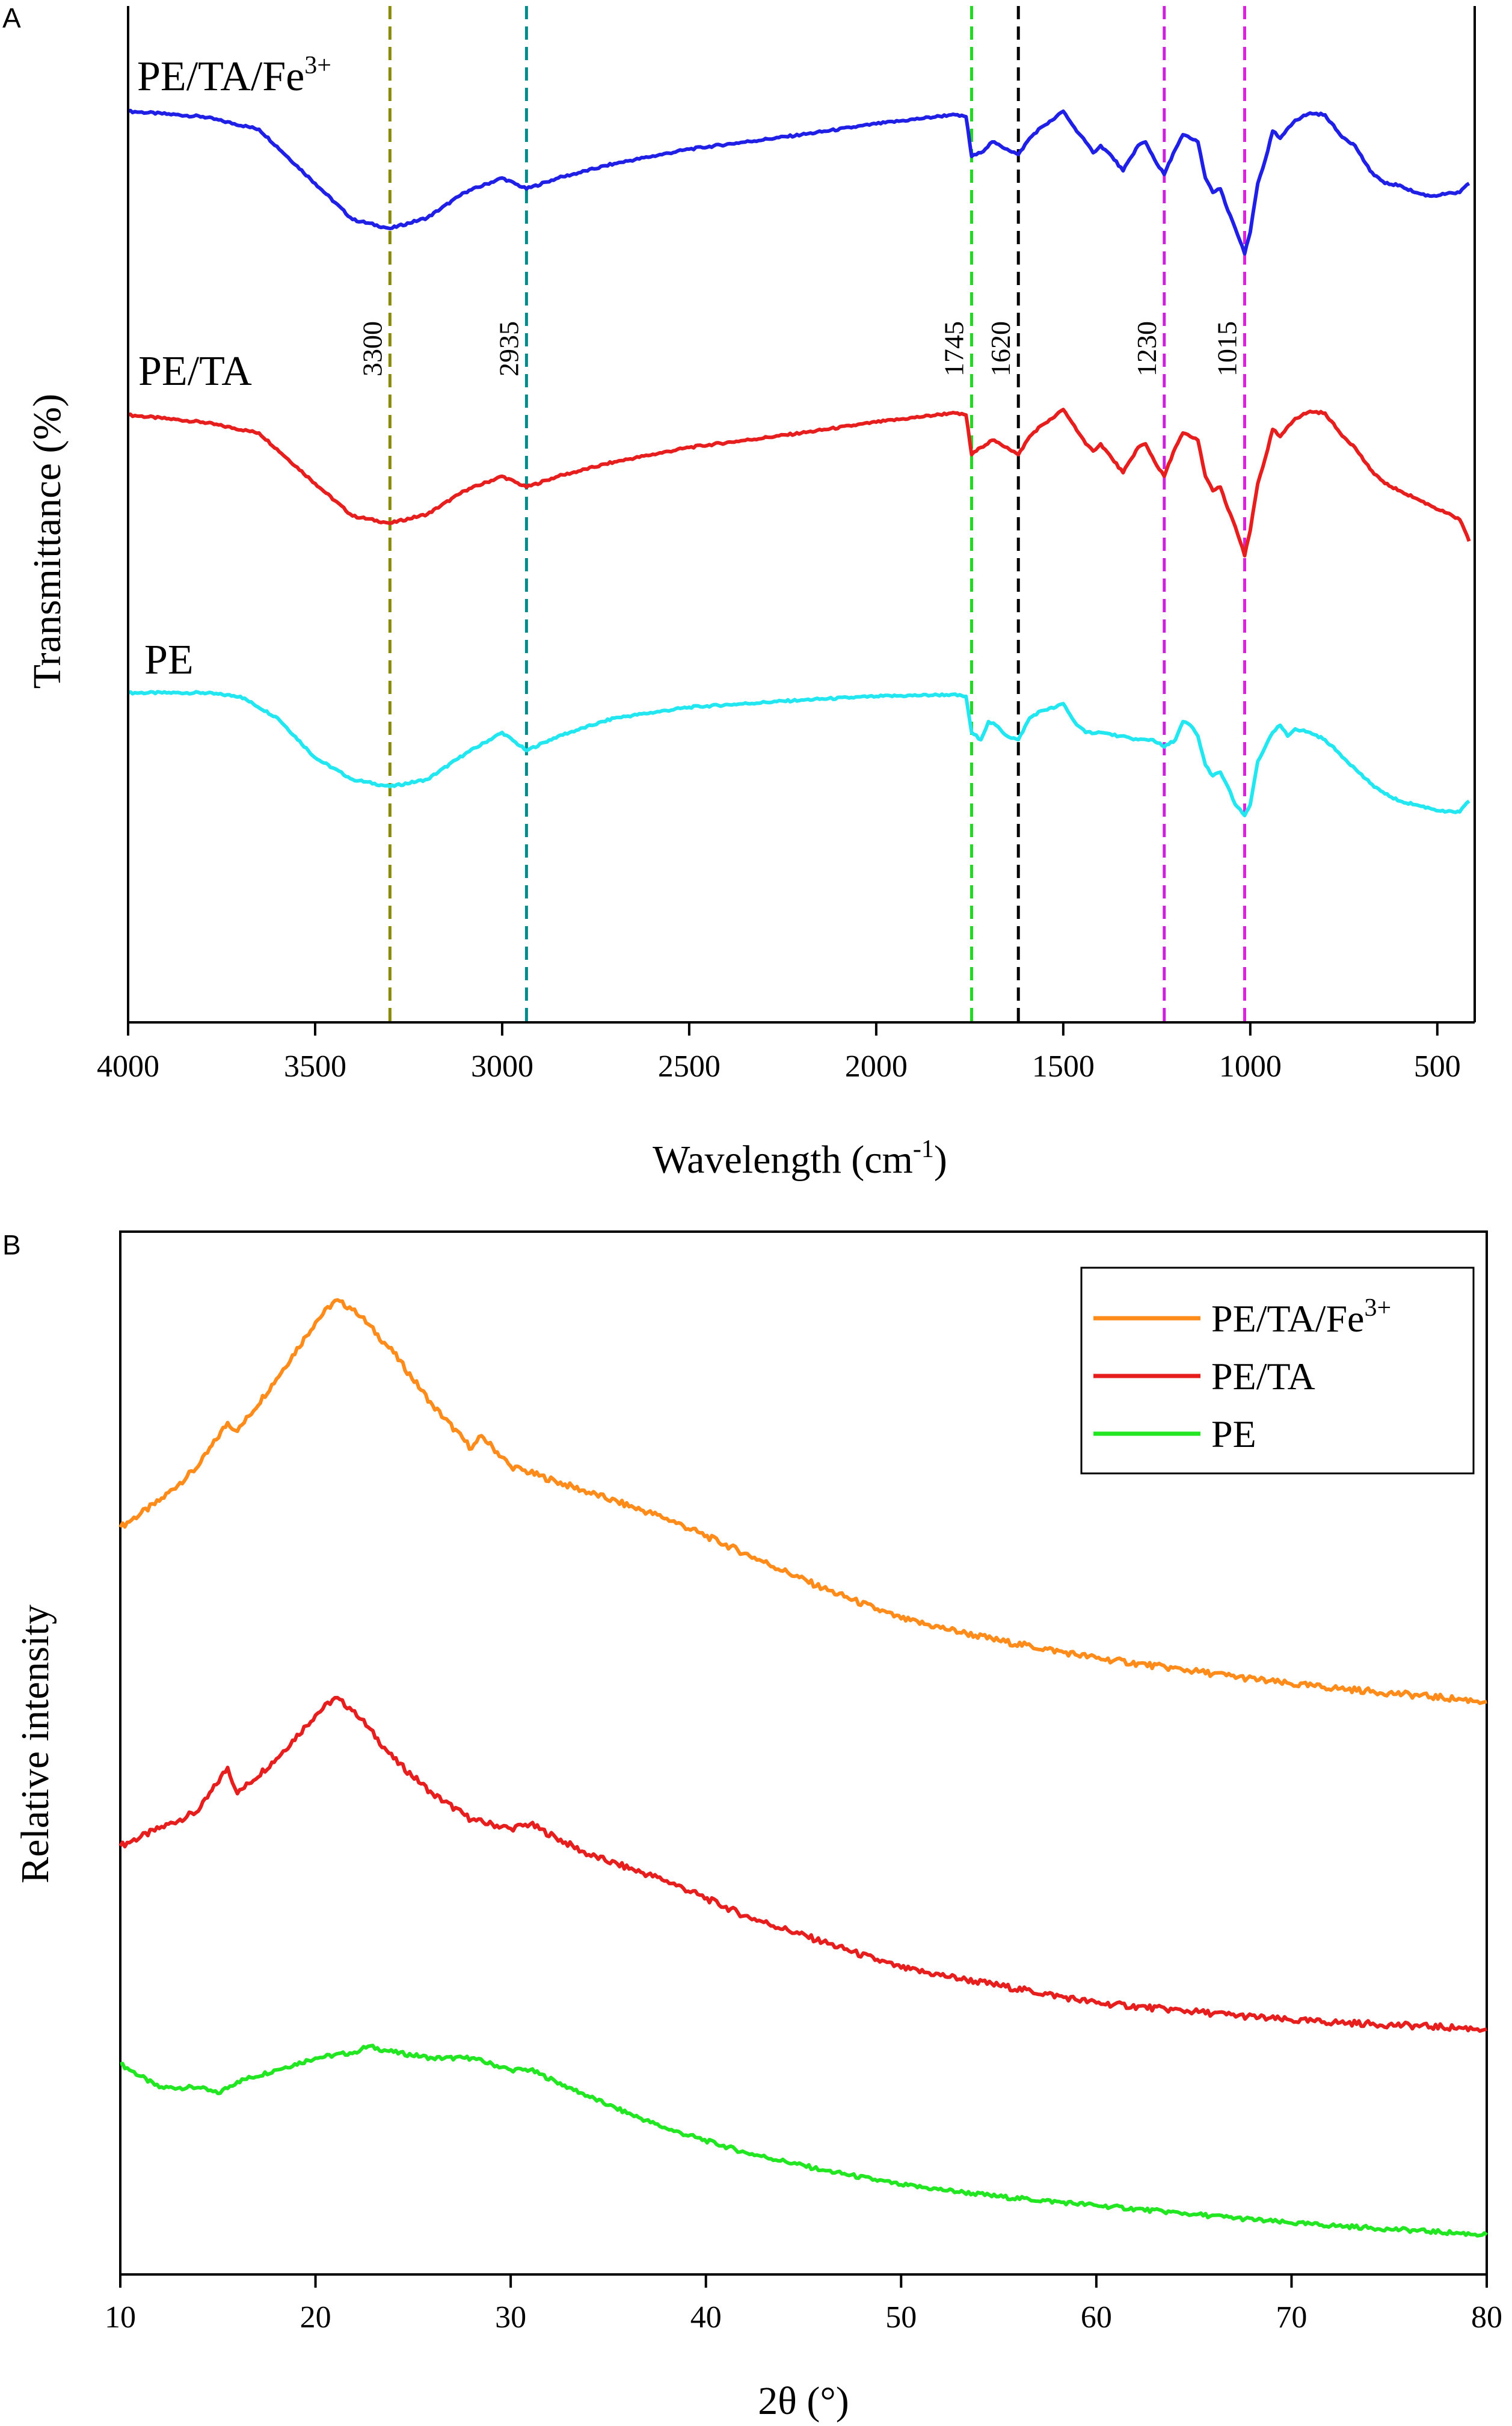  I want to click on panel-a-peak-label-3300: 3300, so click(372, 348).